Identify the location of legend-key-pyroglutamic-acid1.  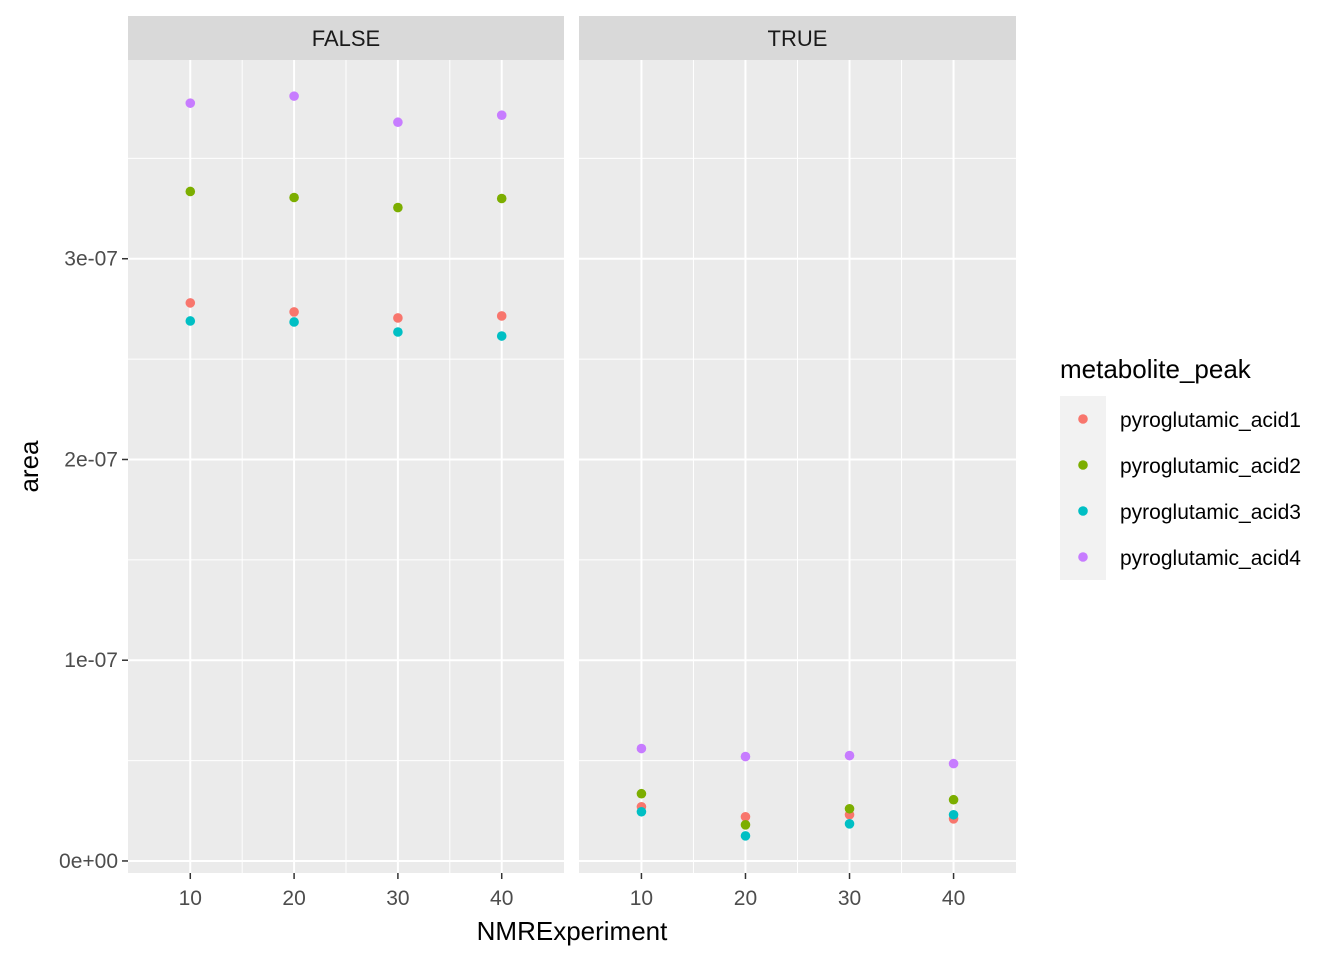
(1083, 419).